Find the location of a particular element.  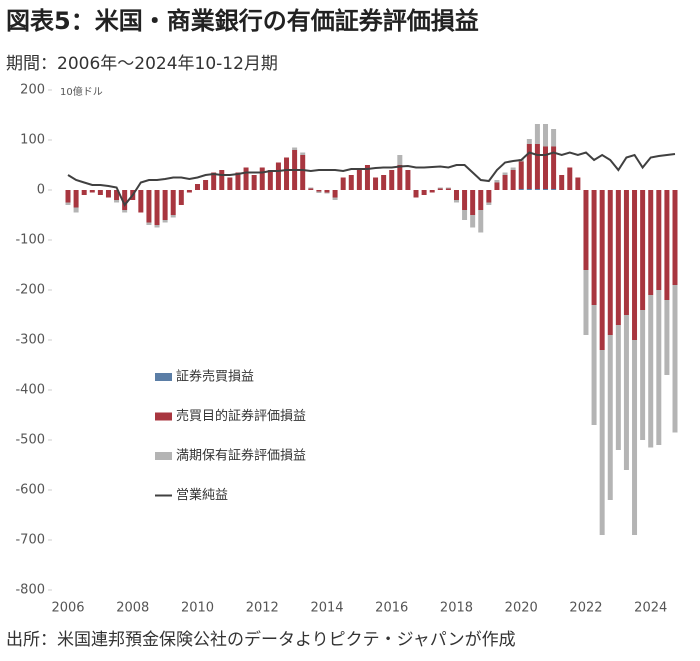

x-tick-label: 2014 is located at coordinates (326, 608).